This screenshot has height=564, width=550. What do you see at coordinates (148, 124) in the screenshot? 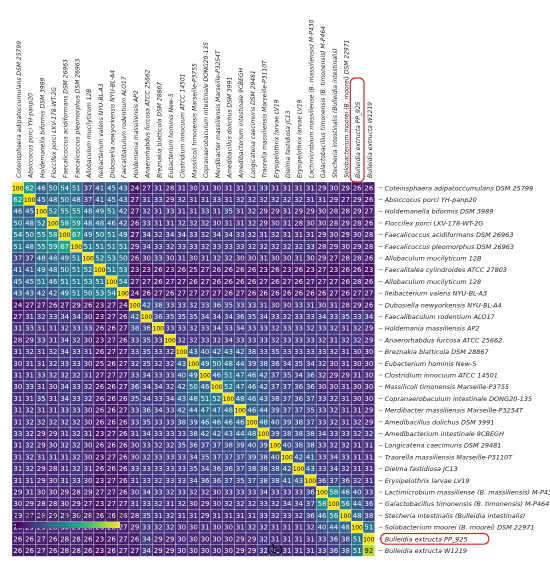
I see `col-label: Anaerorhabdus furcosa ATCC 25662` at bounding box center [148, 124].